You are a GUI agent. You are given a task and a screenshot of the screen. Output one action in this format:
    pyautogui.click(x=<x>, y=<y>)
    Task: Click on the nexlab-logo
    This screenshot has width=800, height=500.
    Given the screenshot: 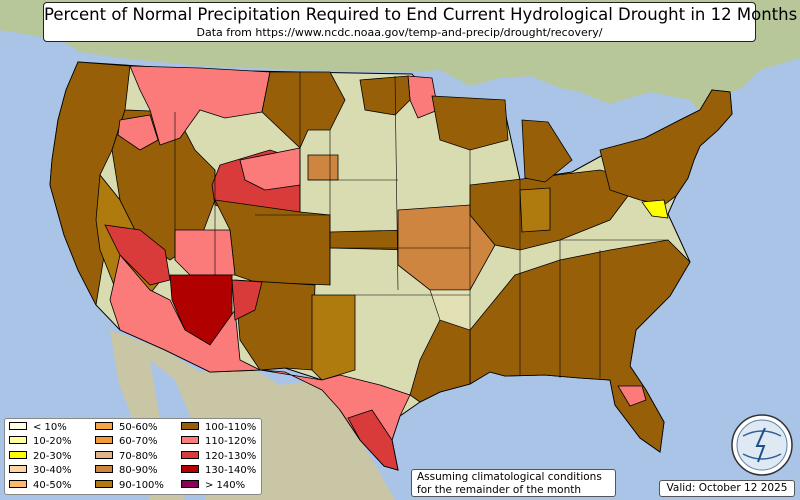 What is the action you would take?
    pyautogui.click(x=762, y=445)
    